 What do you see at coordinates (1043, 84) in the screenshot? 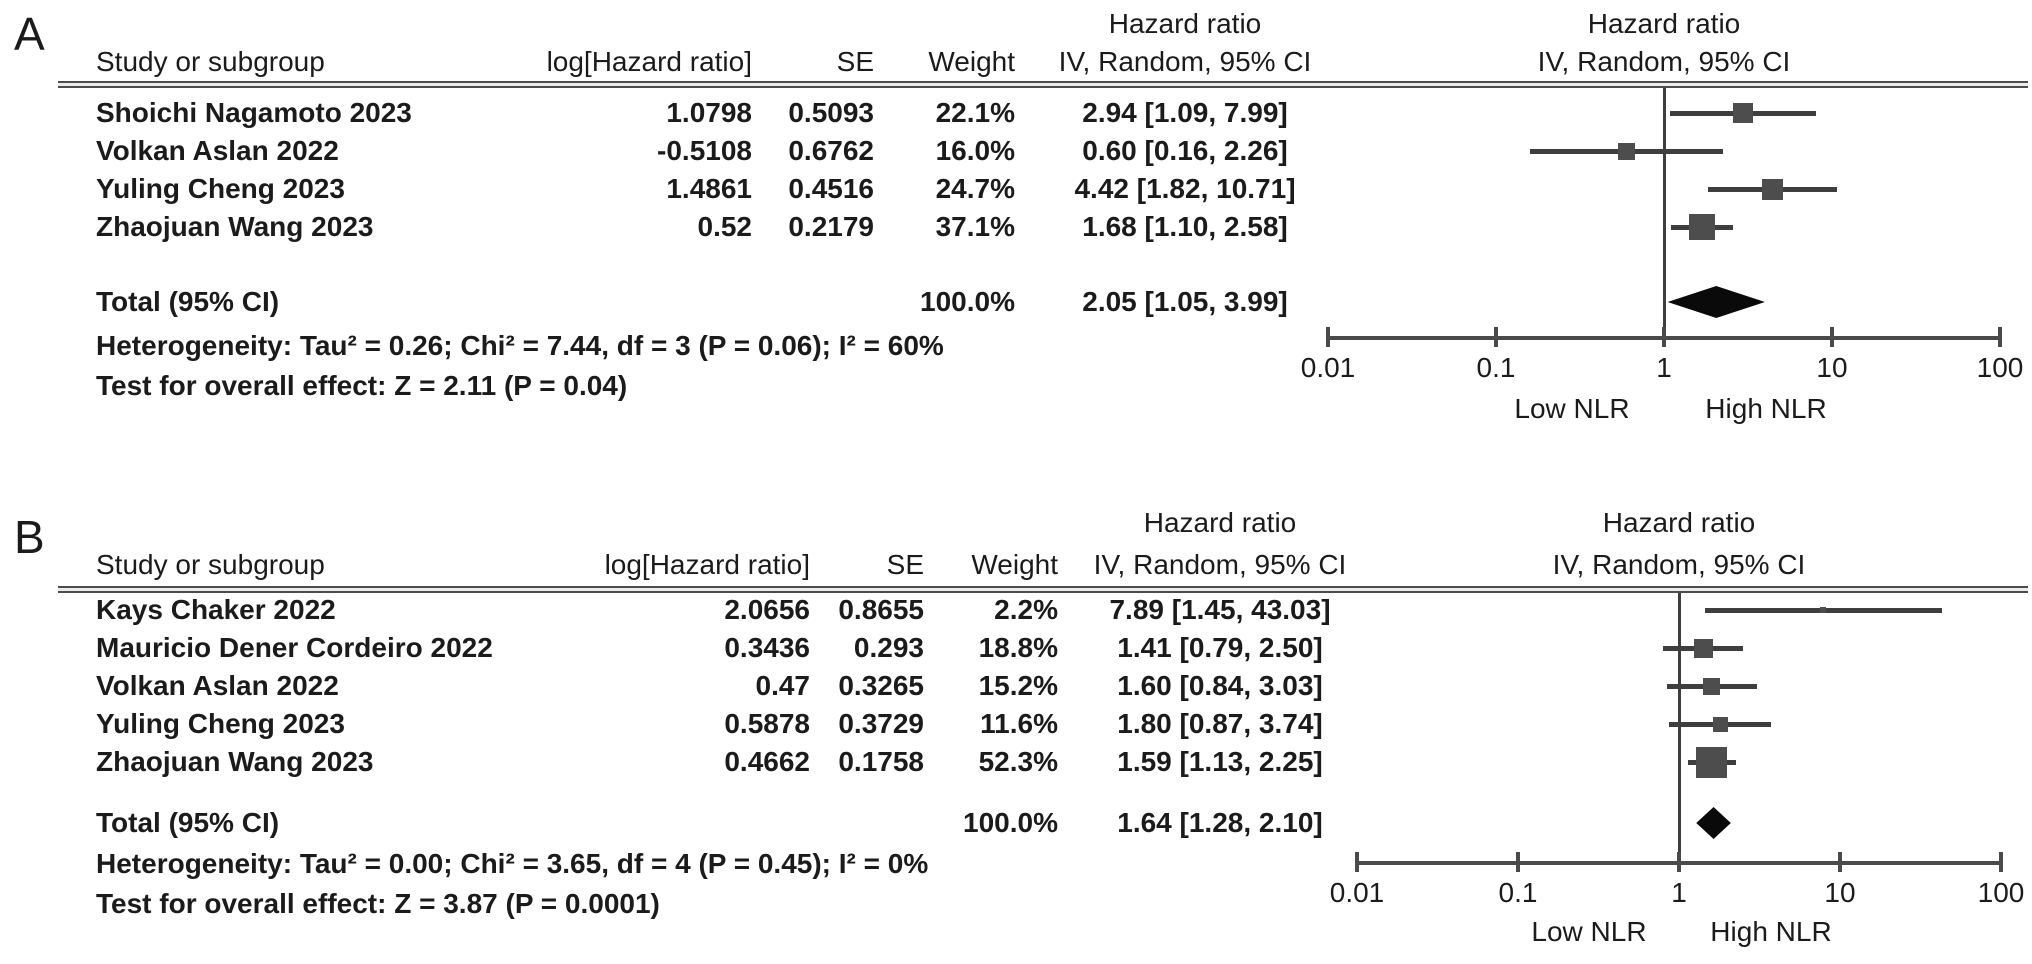
I see `header-rule` at bounding box center [1043, 84].